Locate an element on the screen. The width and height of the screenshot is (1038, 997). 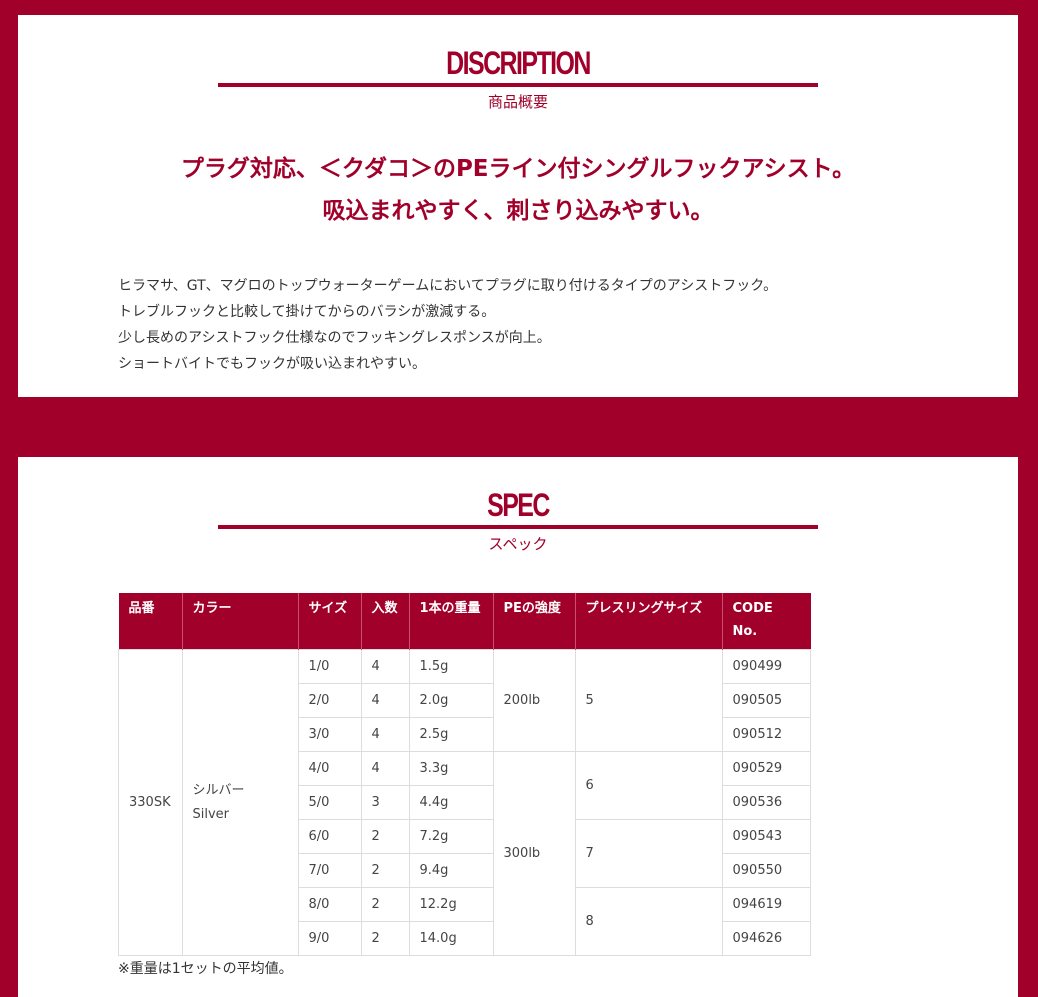
size-cell: 2/0 is located at coordinates (329, 700).